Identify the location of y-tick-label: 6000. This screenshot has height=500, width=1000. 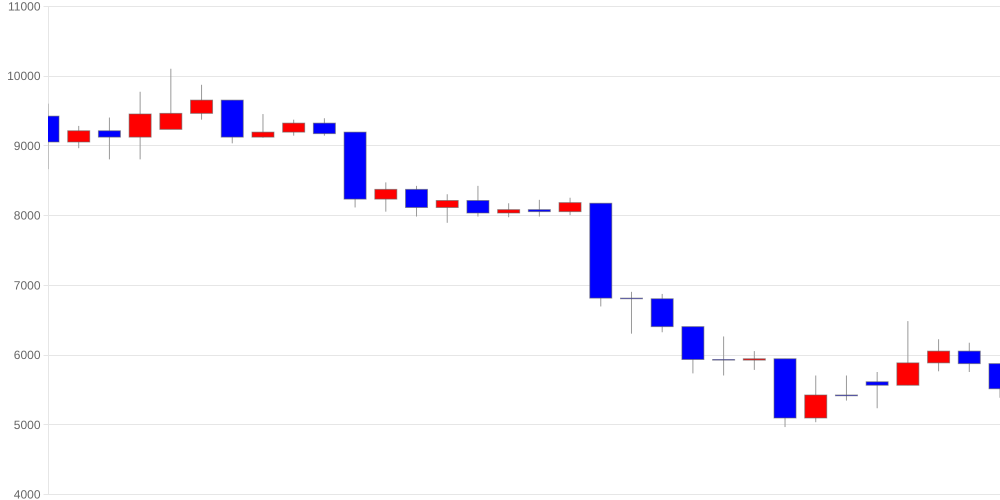
(27, 355).